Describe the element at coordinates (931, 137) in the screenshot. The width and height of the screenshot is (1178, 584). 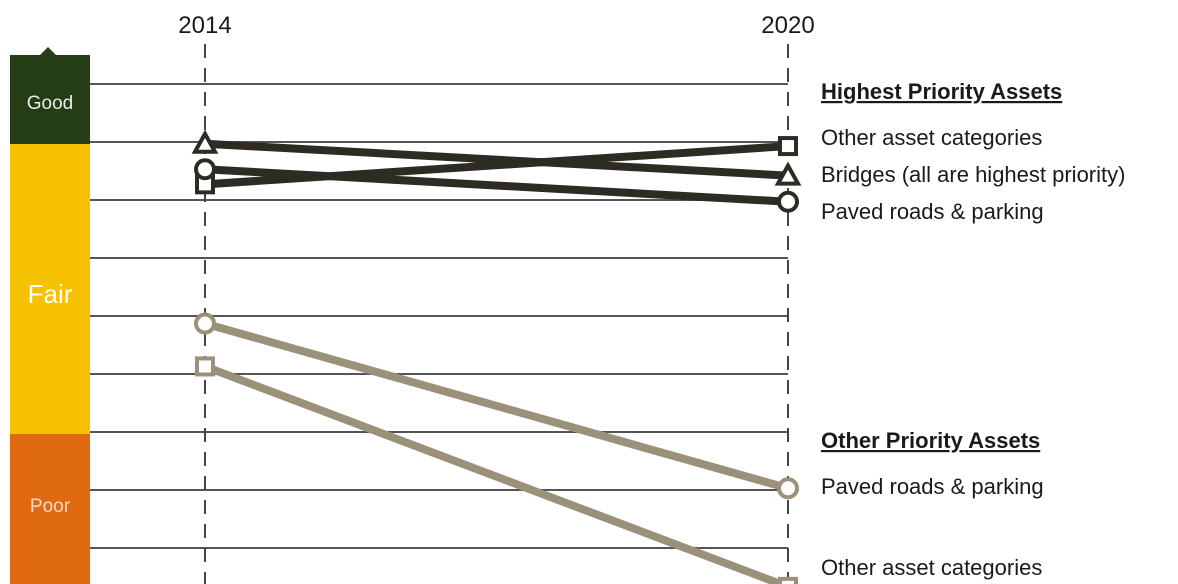
I see `legend-item-highest-other: Other asset categories` at that location.